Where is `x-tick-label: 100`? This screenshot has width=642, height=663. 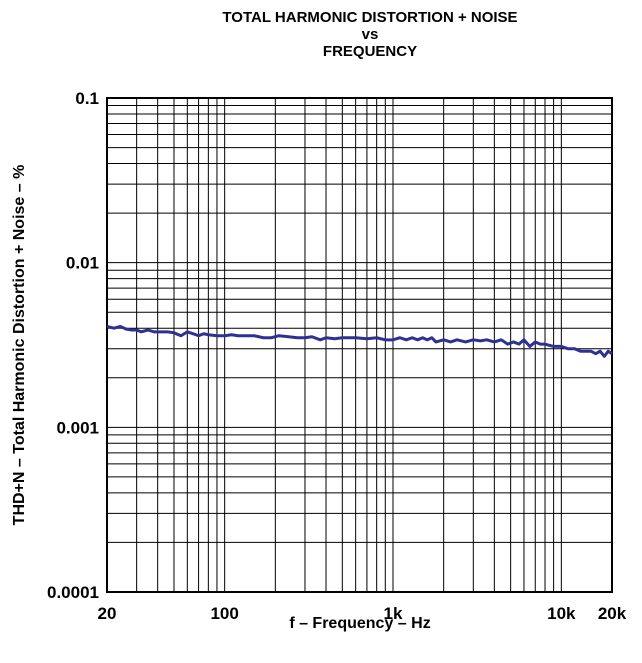
x-tick-label: 100 is located at coordinates (224, 613).